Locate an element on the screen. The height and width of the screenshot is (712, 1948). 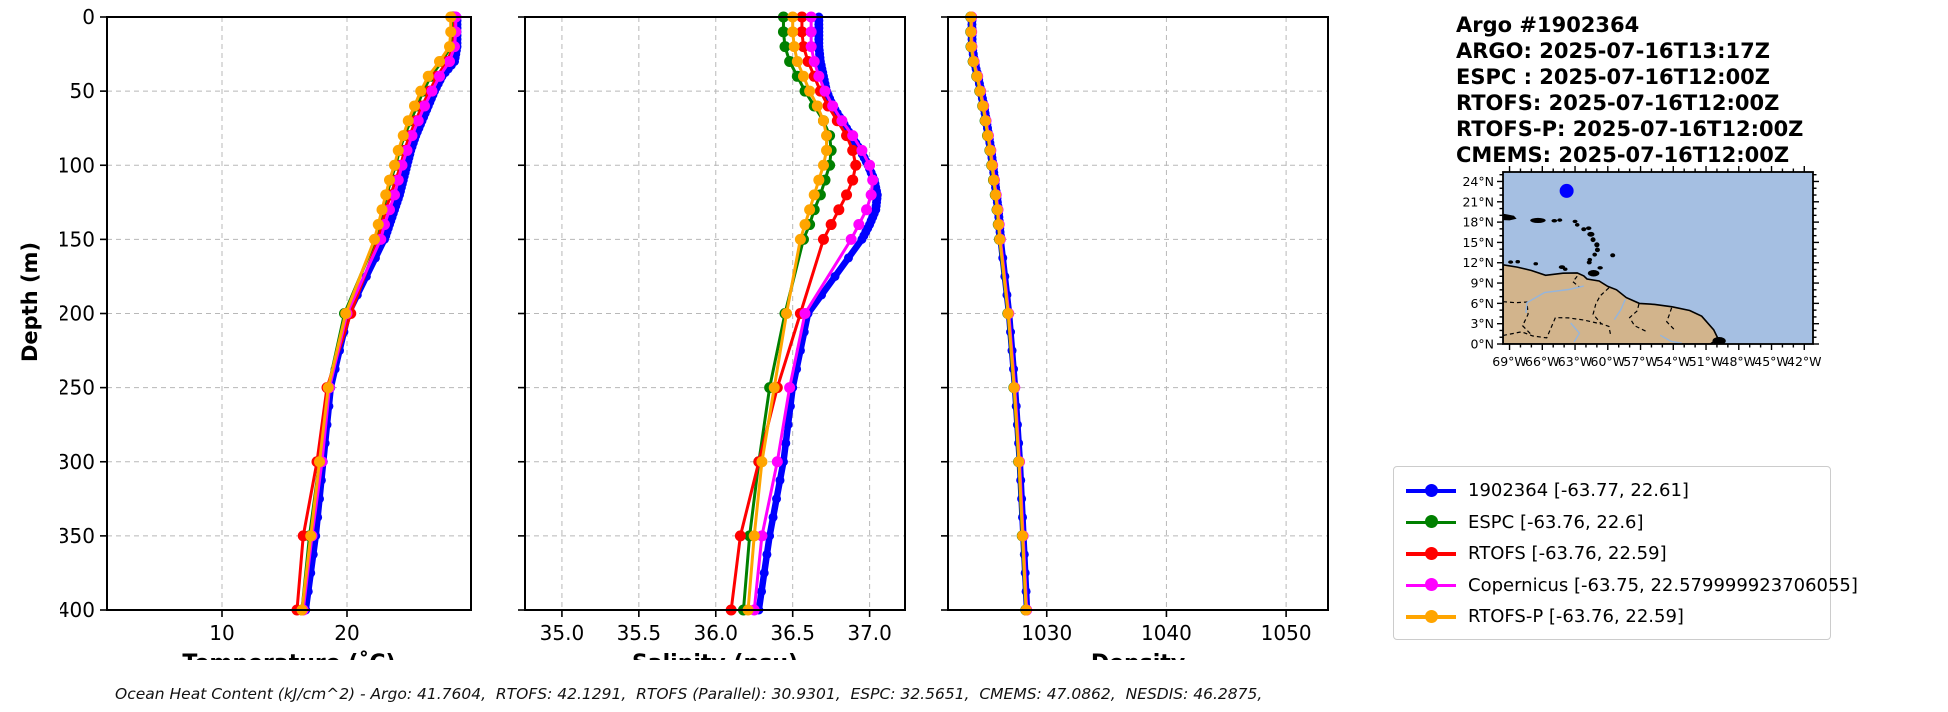
y-tick-label: 300 is located at coordinates (77, 462).